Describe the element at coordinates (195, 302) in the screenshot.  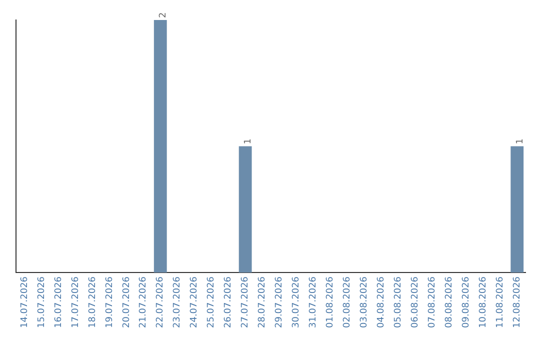
I see `x-tick-label: 24.07.2026` at that location.